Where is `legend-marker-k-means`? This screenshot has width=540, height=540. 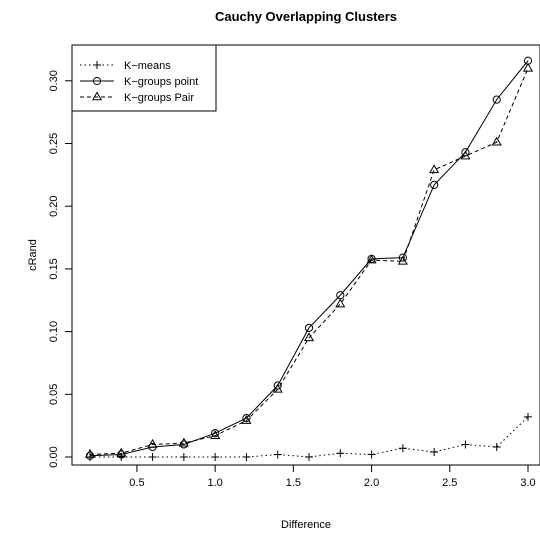 legend-marker-k-means is located at coordinates (97, 65).